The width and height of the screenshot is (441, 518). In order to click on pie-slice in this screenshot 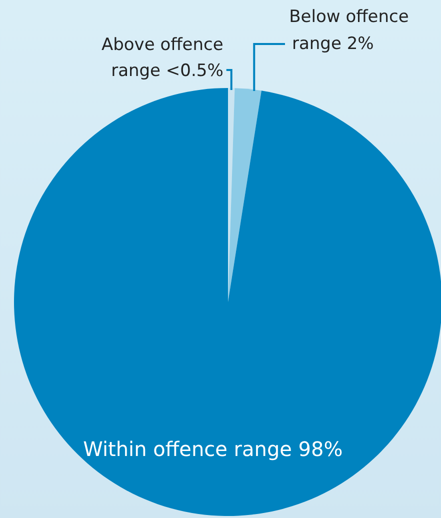, I will do `click(245, 195)`.